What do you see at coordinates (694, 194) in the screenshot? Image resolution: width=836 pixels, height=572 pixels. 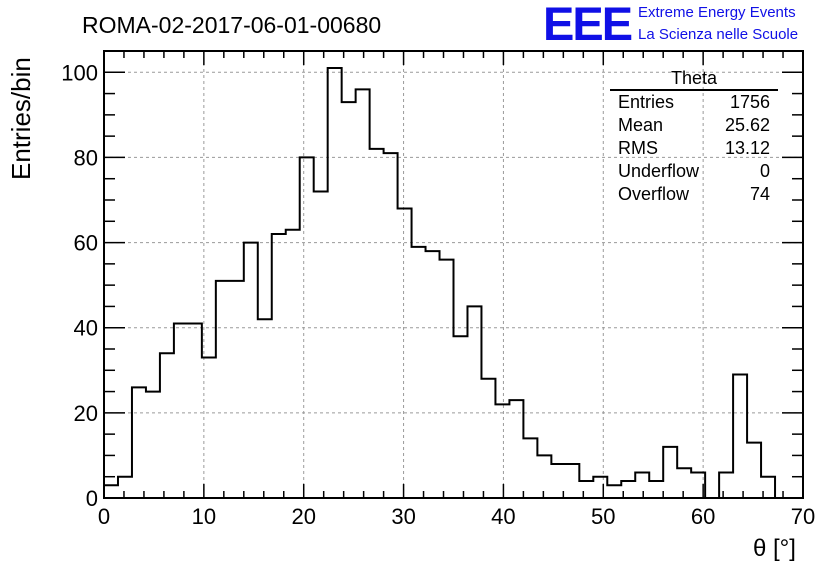 I see `stats-row-overflow: Overflow 74` at bounding box center [694, 194].